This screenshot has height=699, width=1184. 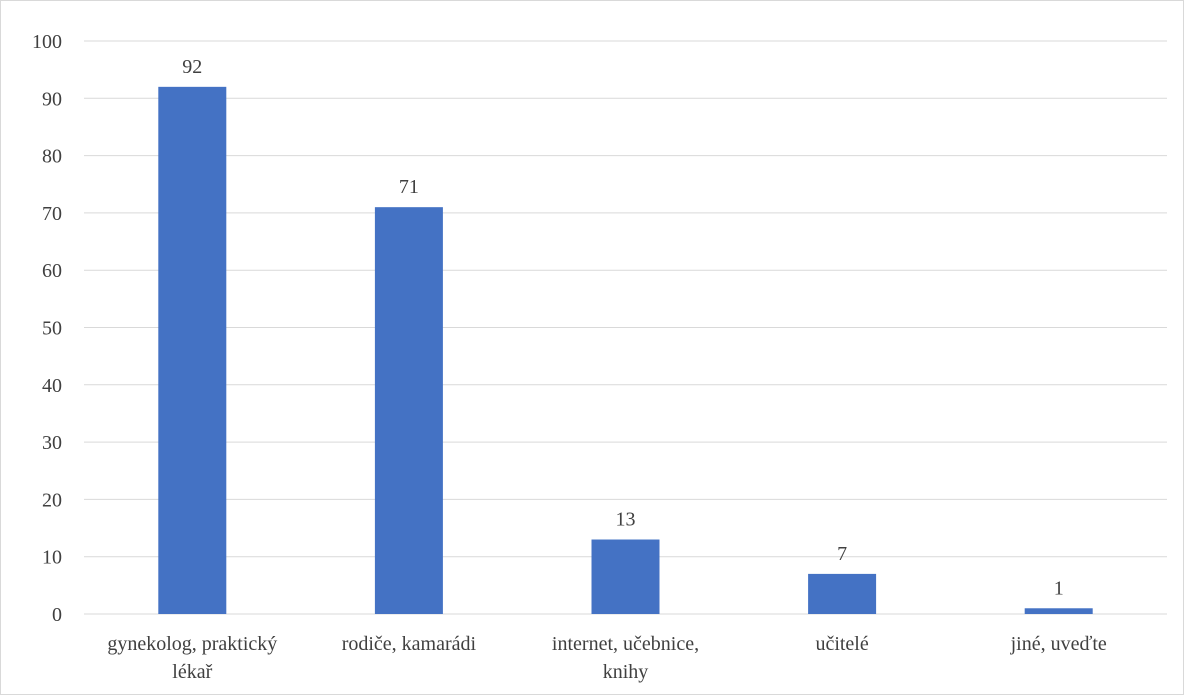 I want to click on x-category-label: učitelé, so click(x=841, y=644).